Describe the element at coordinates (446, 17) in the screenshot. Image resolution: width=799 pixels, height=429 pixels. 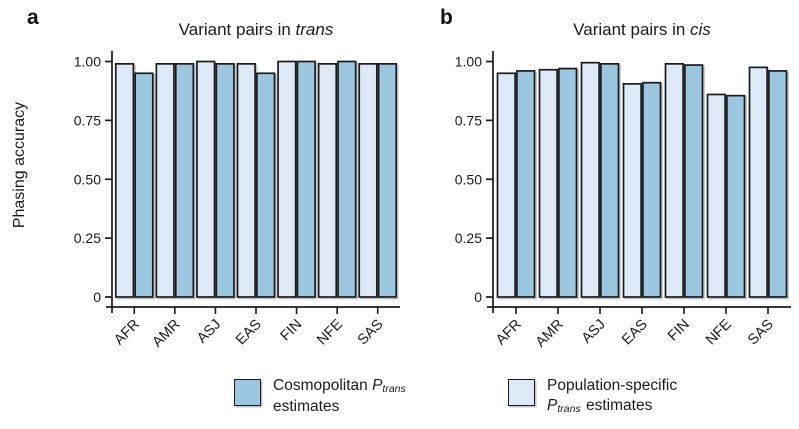
I see `panel-letter-b: b` at that location.